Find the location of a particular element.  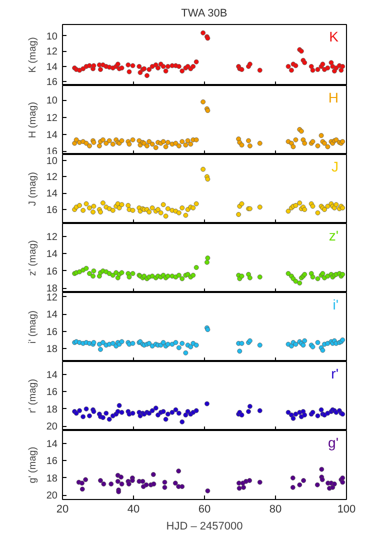

series-label: g' is located at coordinates (333, 442).